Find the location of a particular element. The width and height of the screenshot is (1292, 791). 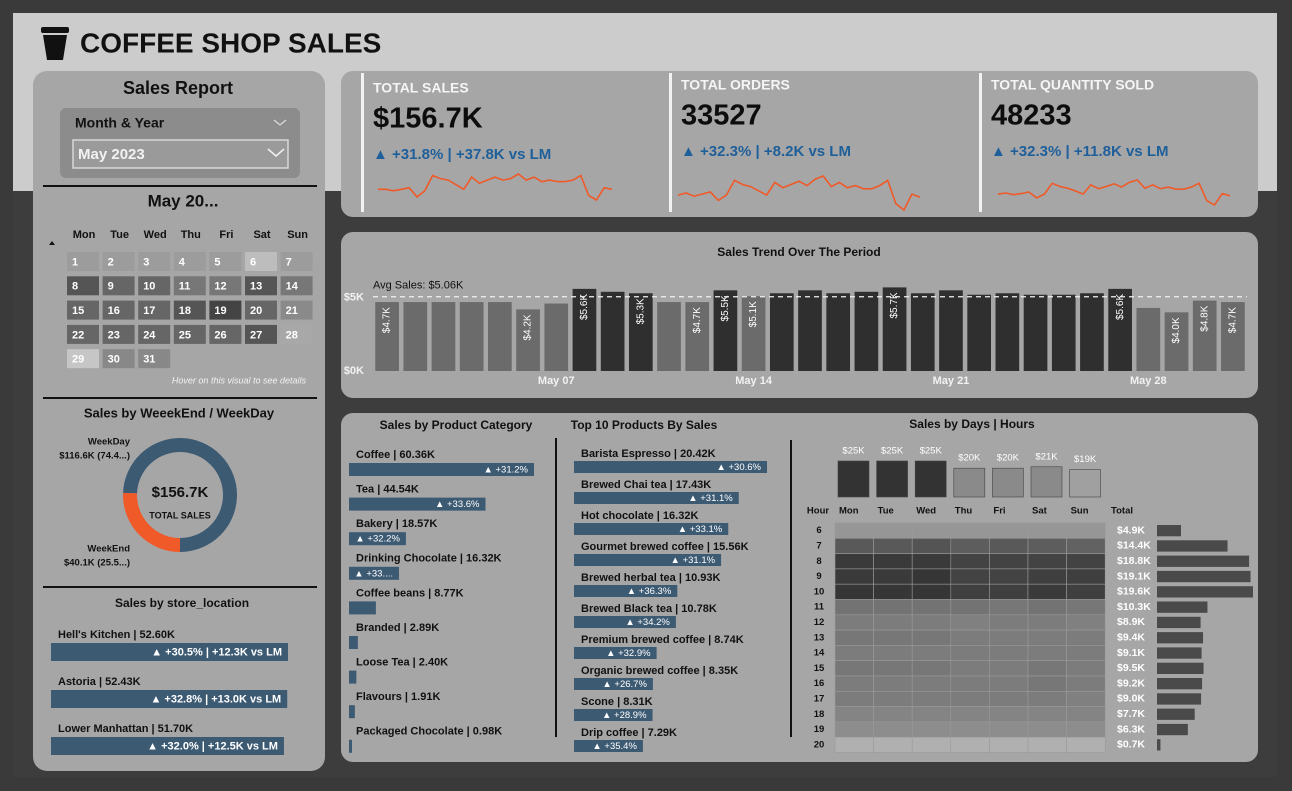

row-total-label: $4.9K is located at coordinates (1131, 530).